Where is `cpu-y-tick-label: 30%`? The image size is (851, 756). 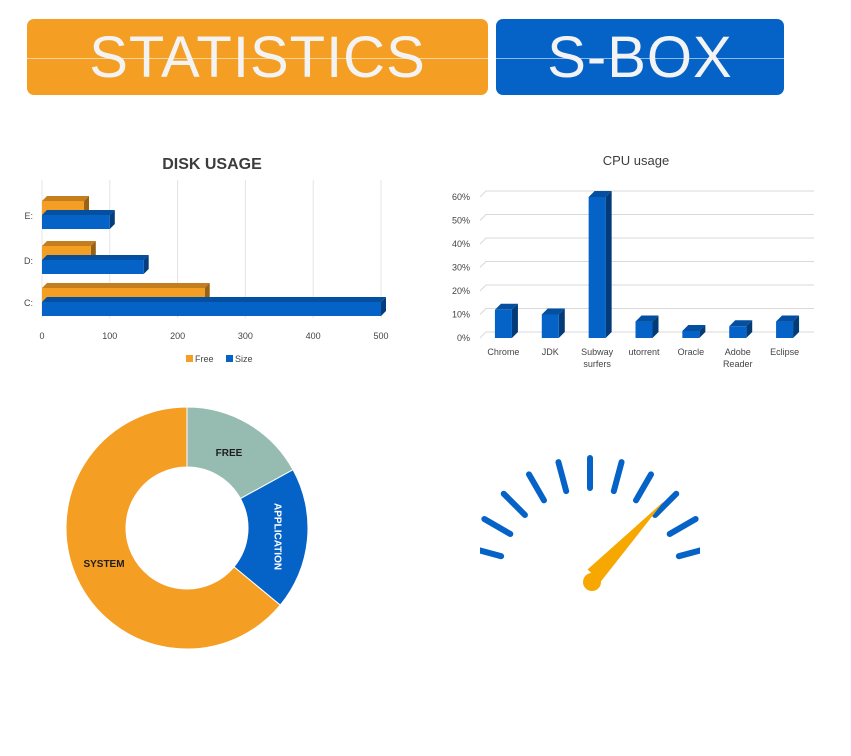
cpu-y-tick-label: 30% is located at coordinates (461, 268).